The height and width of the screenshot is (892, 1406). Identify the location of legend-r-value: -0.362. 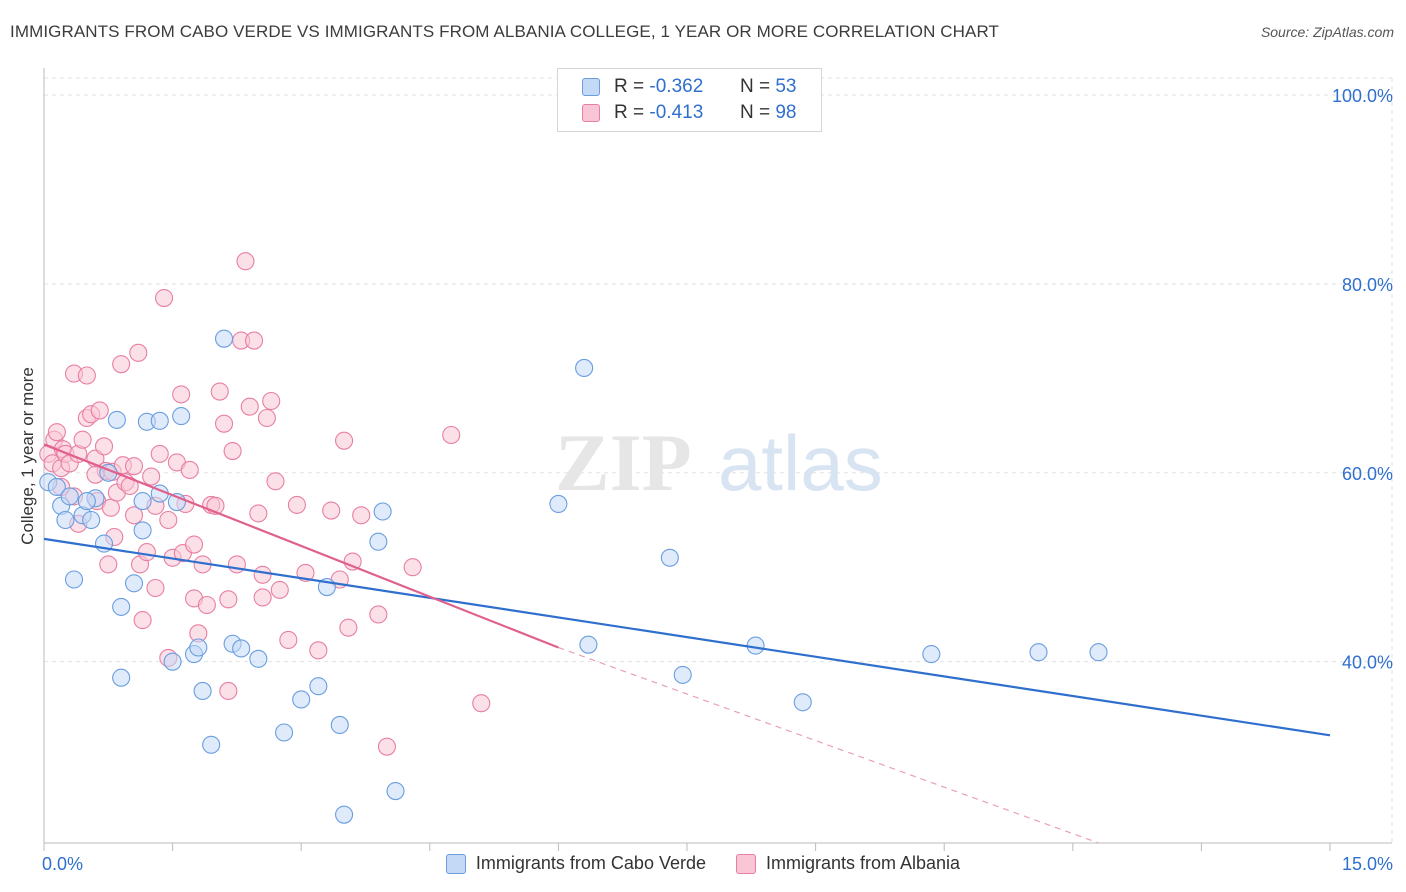
(676, 86).